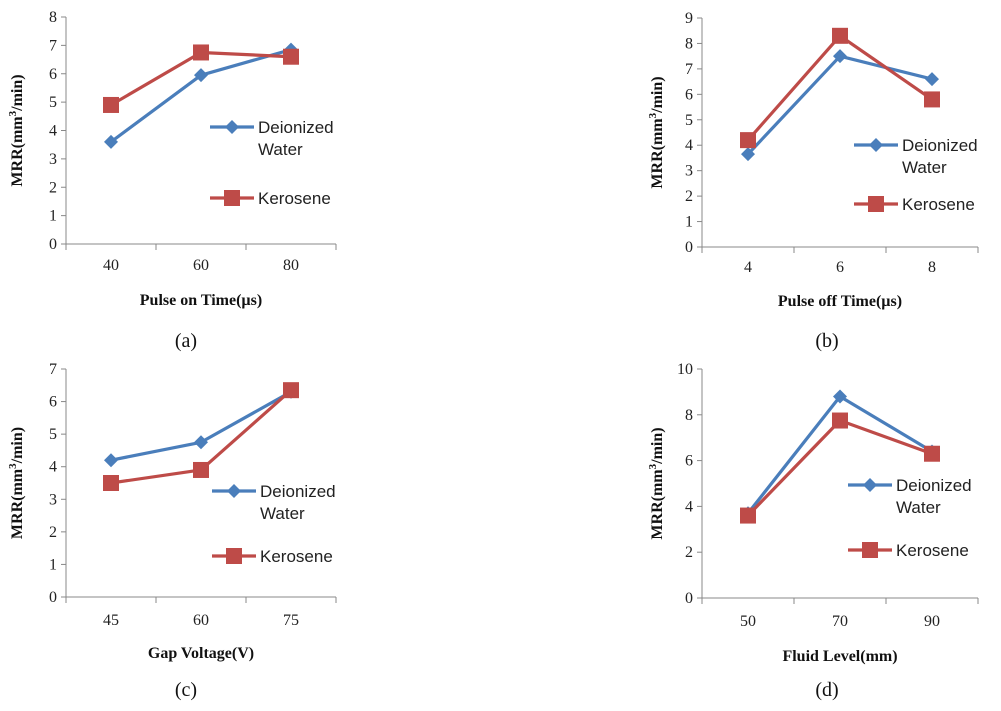 This screenshot has width=1001, height=711. What do you see at coordinates (748, 621) in the screenshot?
I see `x-tick-label: 50` at bounding box center [748, 621].